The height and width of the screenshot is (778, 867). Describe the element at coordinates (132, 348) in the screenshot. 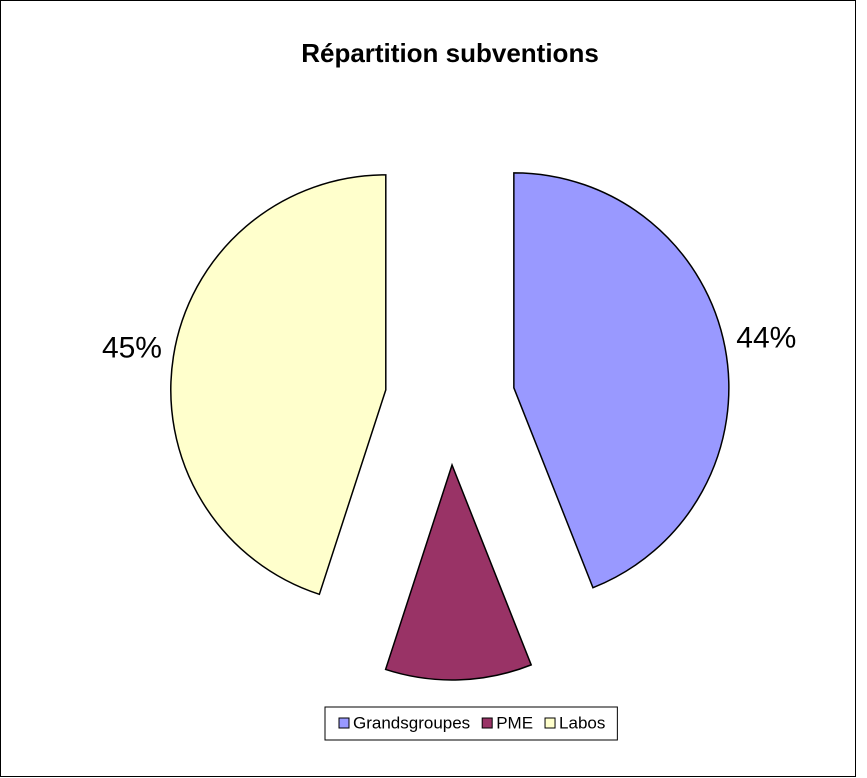

I see `data-label: 45%` at that location.